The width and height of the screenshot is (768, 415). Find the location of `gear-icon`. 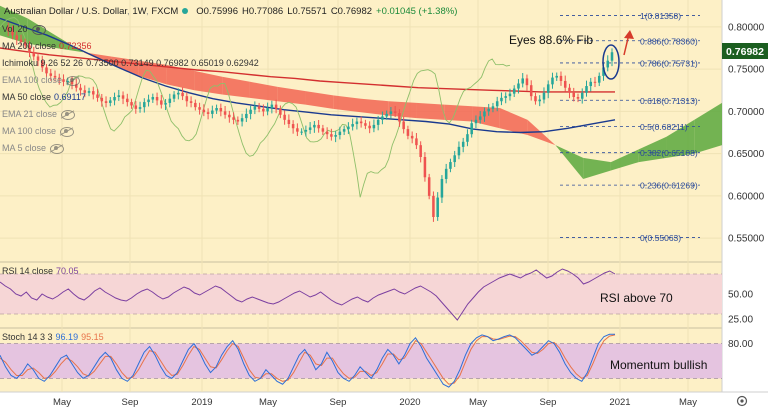

gear-icon is located at coordinates (742, 401).